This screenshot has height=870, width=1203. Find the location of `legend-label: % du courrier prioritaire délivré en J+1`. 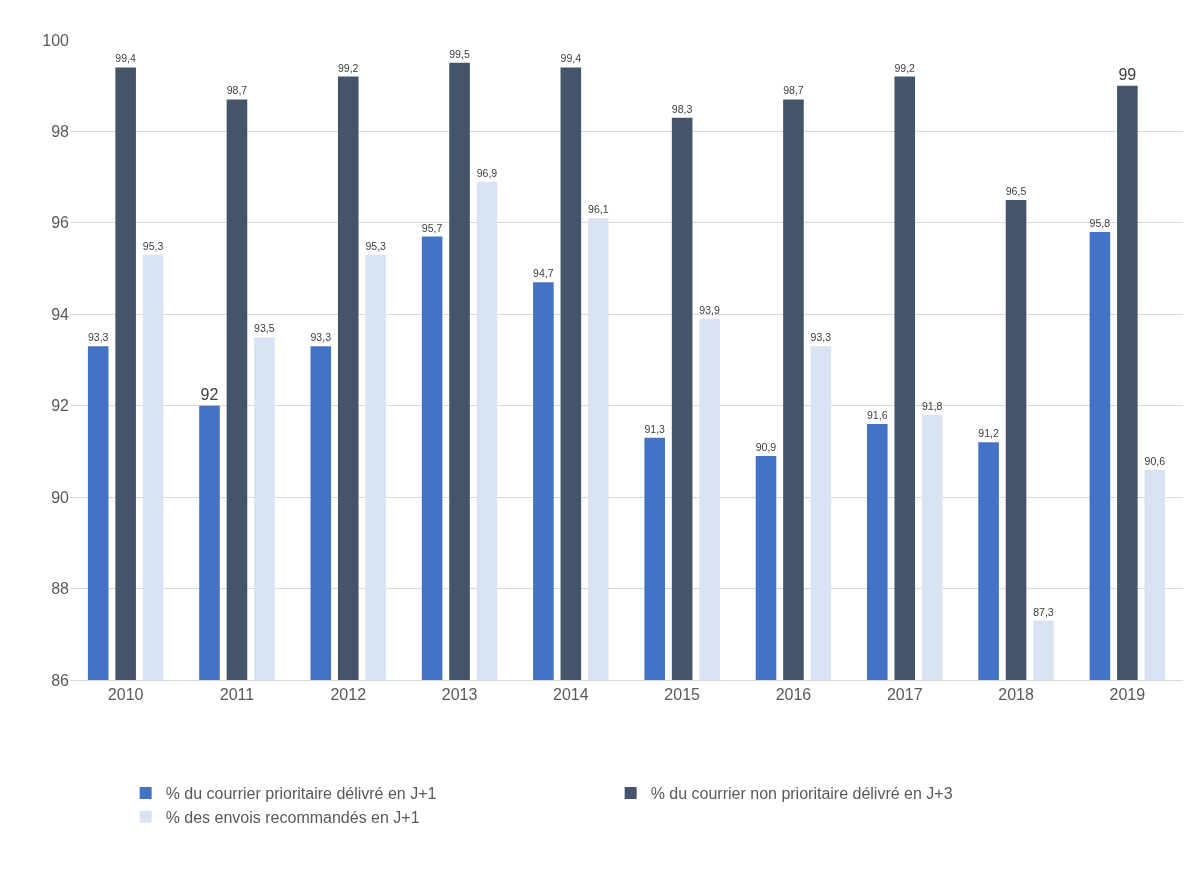

legend-label: % du courrier prioritaire délivré en J+1 is located at coordinates (301, 794).